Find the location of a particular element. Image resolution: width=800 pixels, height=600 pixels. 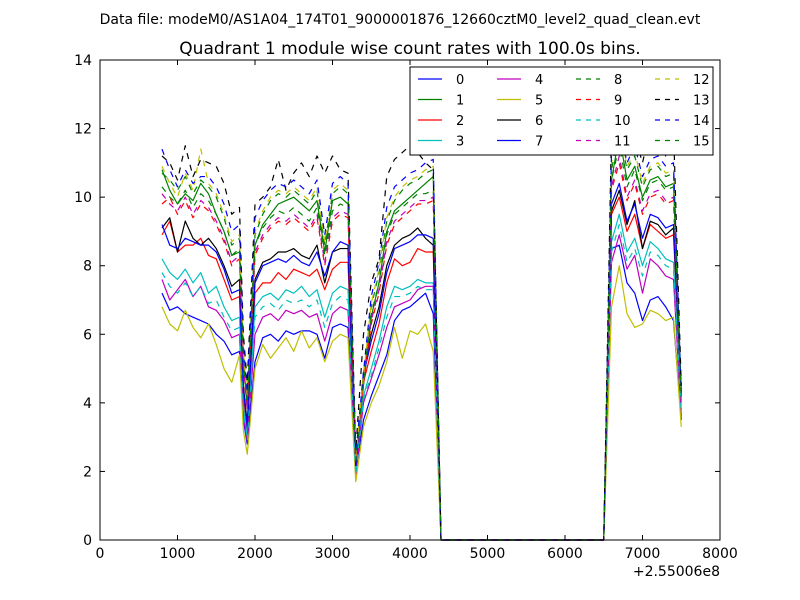

legend-label-15: 15 is located at coordinates (701, 142).